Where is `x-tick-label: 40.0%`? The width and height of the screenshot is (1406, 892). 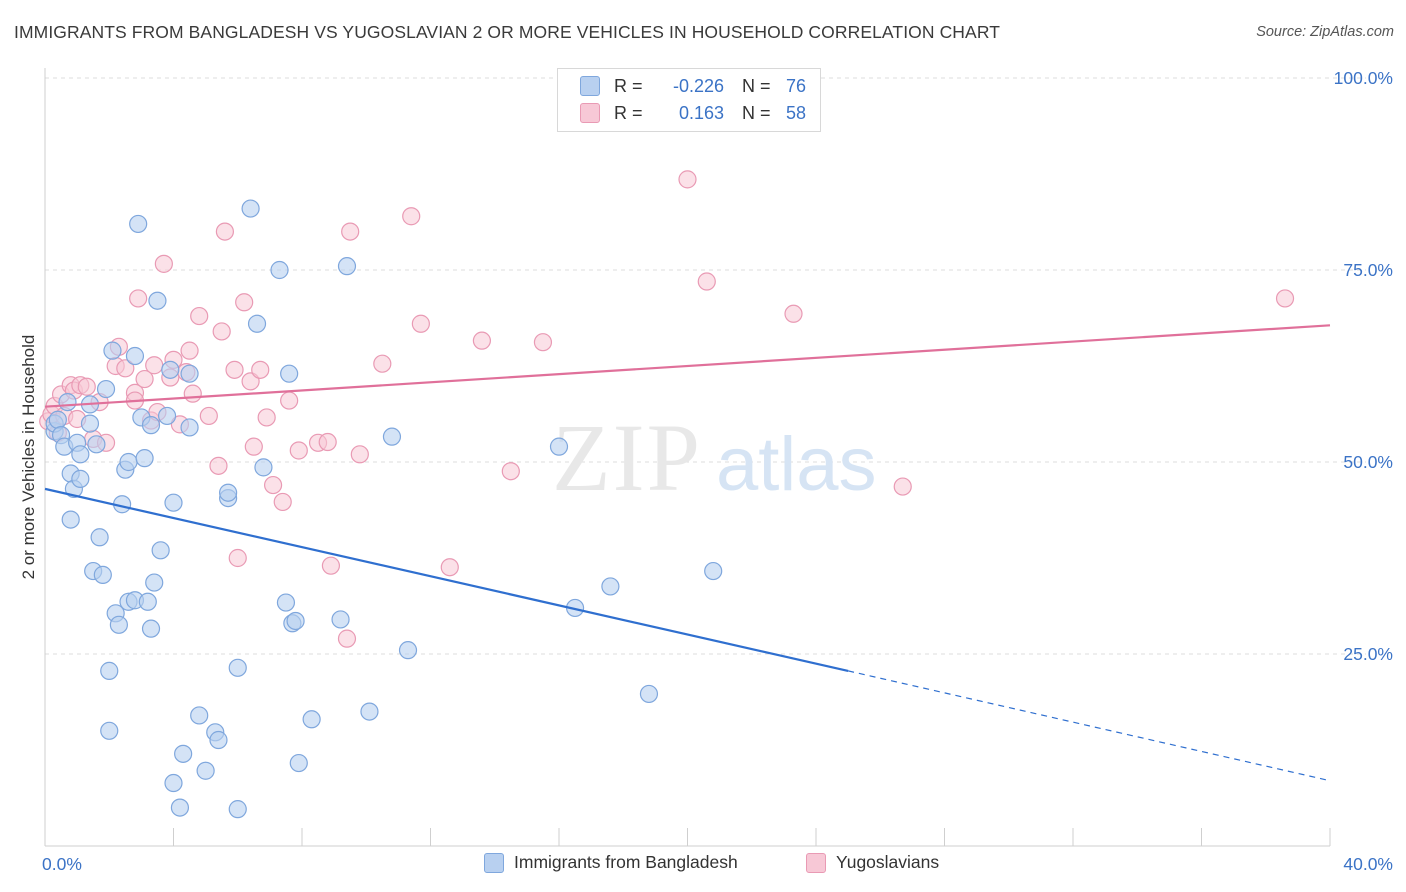 x-tick-label: 40.0% is located at coordinates (1368, 864).